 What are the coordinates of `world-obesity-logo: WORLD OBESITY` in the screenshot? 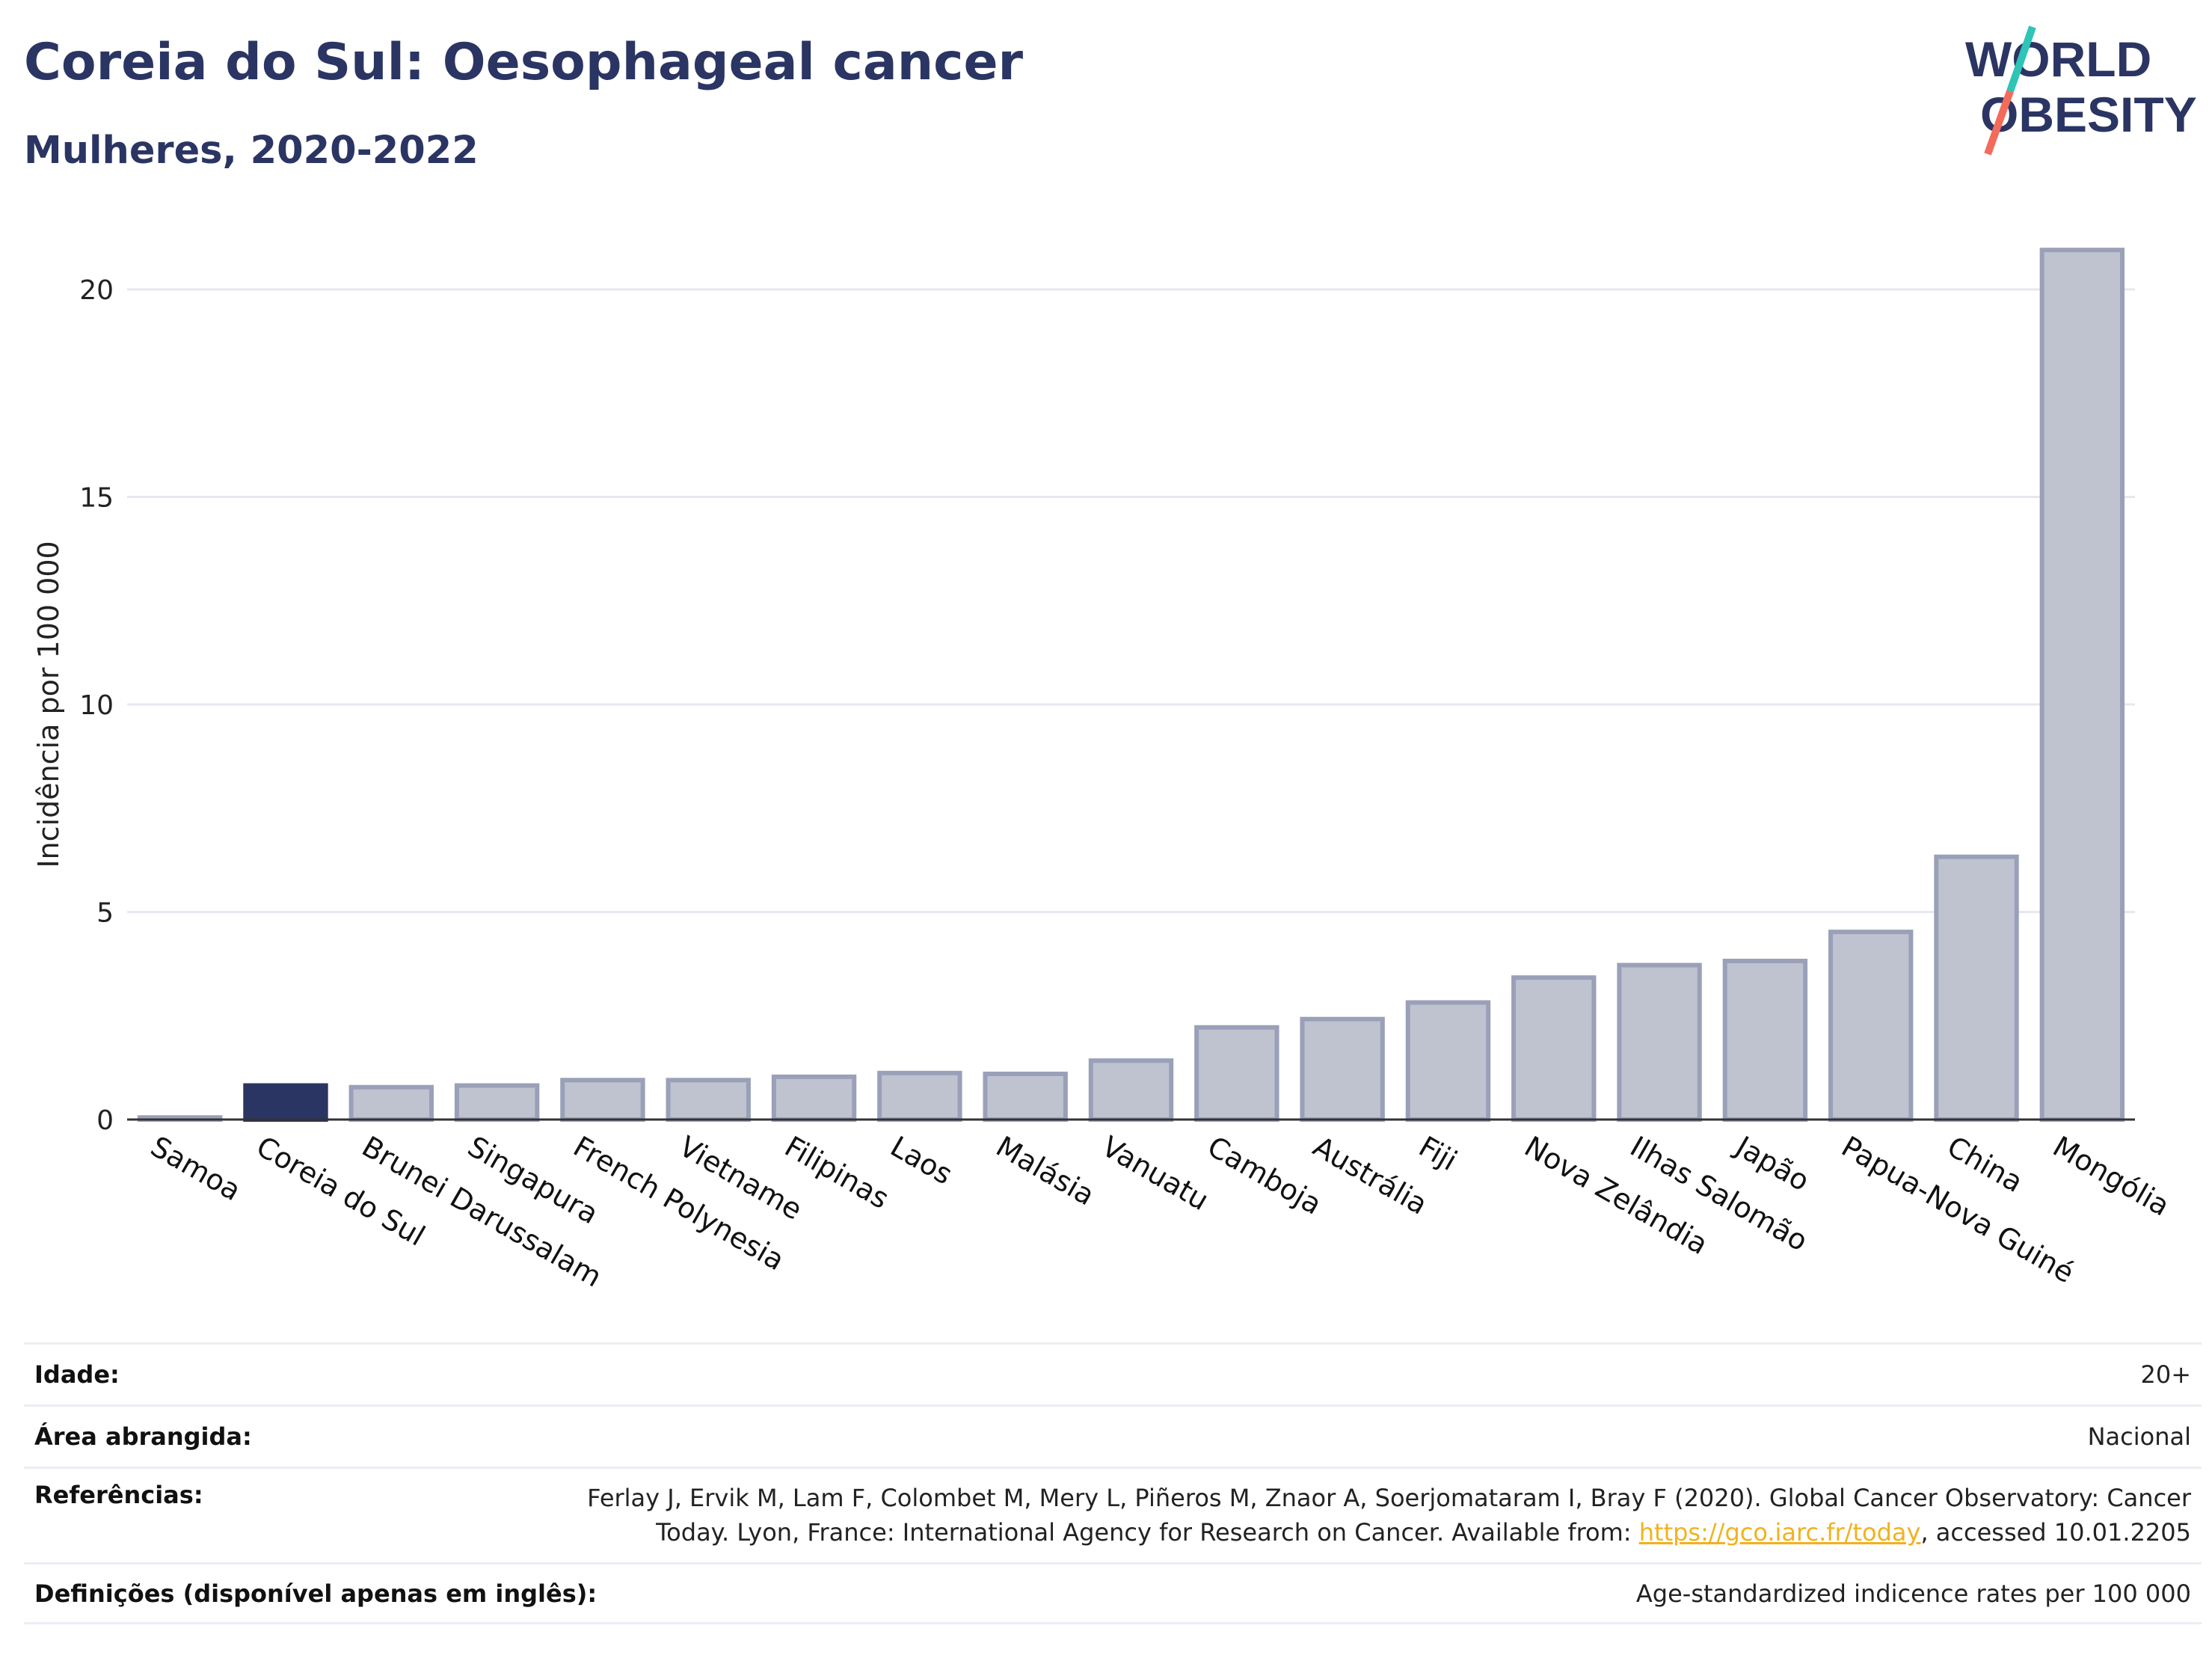 It's located at (2081, 90).